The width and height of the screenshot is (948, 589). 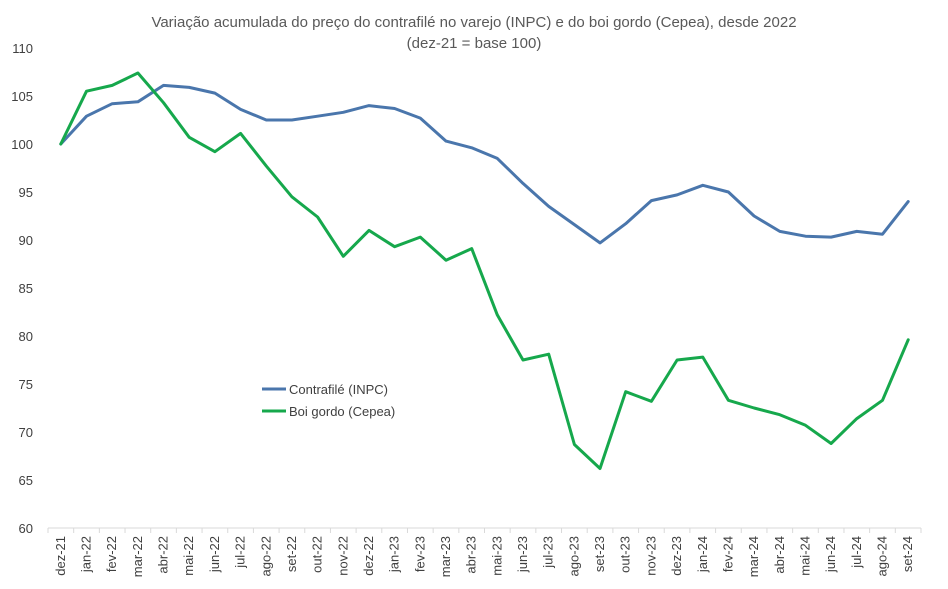 What do you see at coordinates (163, 555) in the screenshot?
I see `x-tick-label: abr-22` at bounding box center [163, 555].